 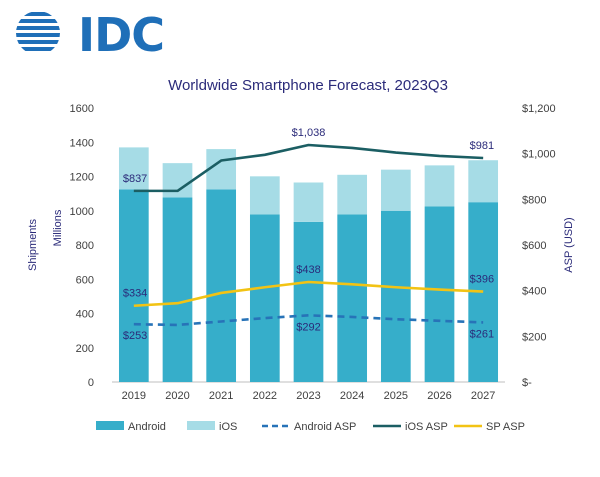 I want to click on data-label: $981, so click(x=482, y=146).